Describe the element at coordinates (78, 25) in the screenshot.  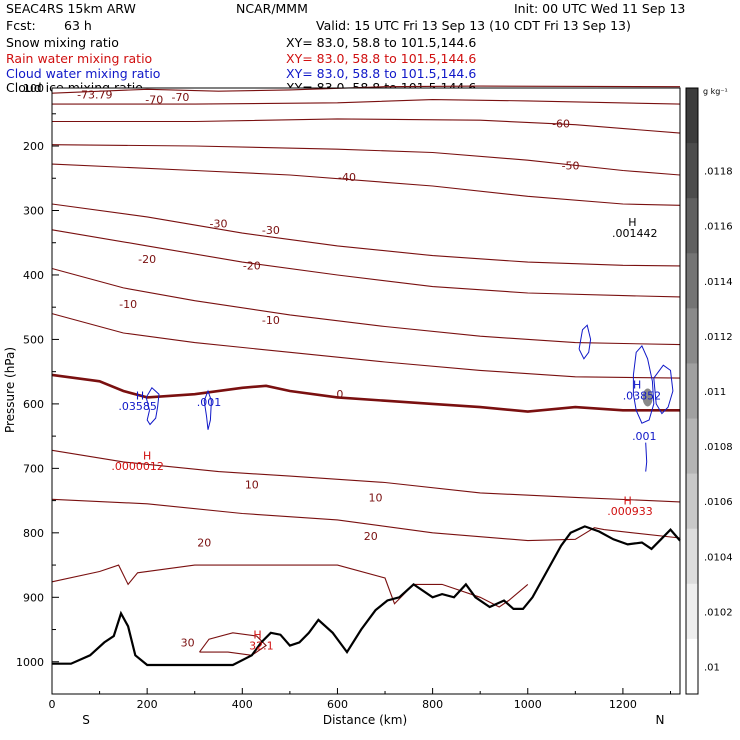
I see `forecast-hour: 63 h` at that location.